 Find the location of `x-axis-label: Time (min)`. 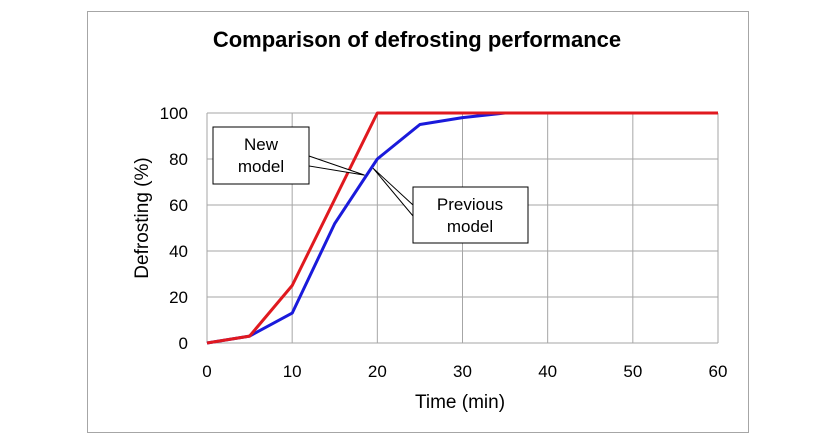

x-axis-label: Time (min) is located at coordinates (460, 402).